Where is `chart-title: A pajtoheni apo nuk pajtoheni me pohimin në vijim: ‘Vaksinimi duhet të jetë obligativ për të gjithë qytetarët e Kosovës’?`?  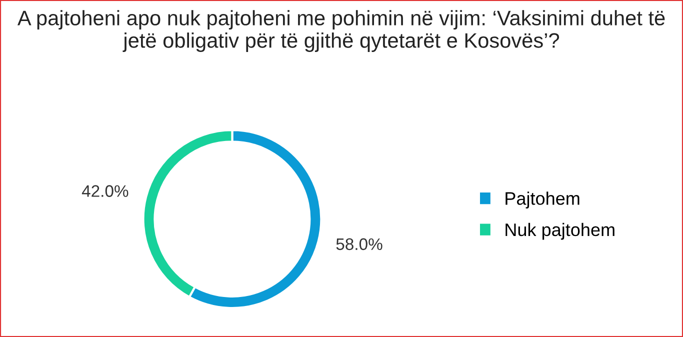 chart-title: A pajtoheni apo nuk pajtoheni me pohimin në vijim: ‘Vaksinimi duhet të jetë obligativ për të gjithë qytetarët e Kosovës’? is located at coordinates (341, 31).